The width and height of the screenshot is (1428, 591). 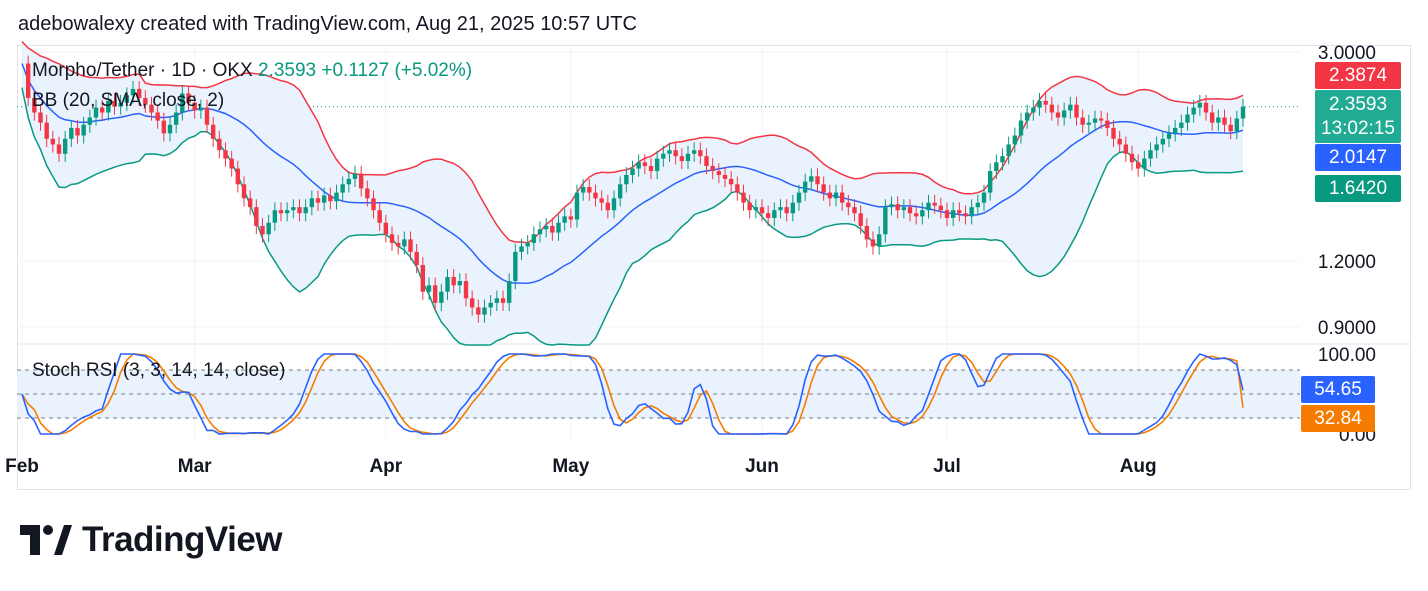 I want to click on stoch-rsi-pane, so click(x=658, y=394).